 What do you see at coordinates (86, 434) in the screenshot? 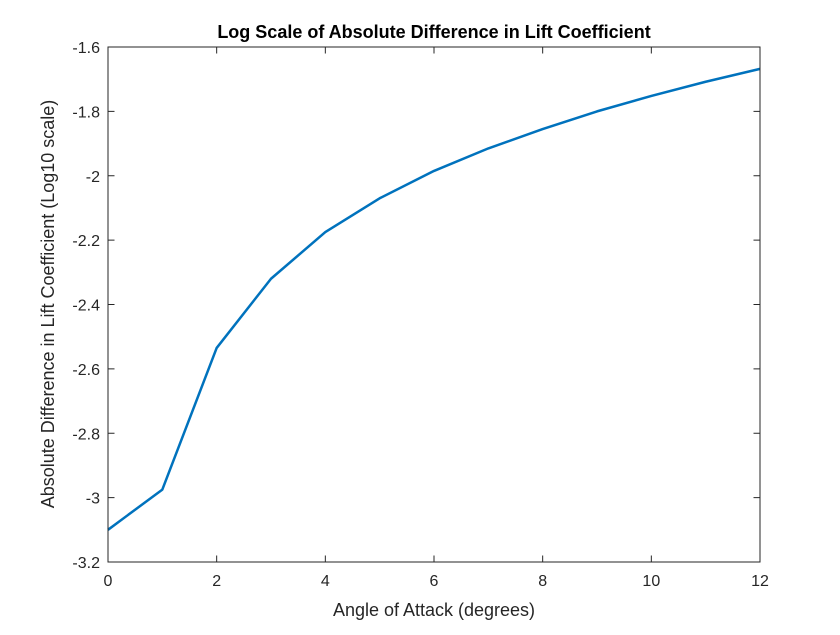
I see `y-tick-label: -2.8` at bounding box center [86, 434].